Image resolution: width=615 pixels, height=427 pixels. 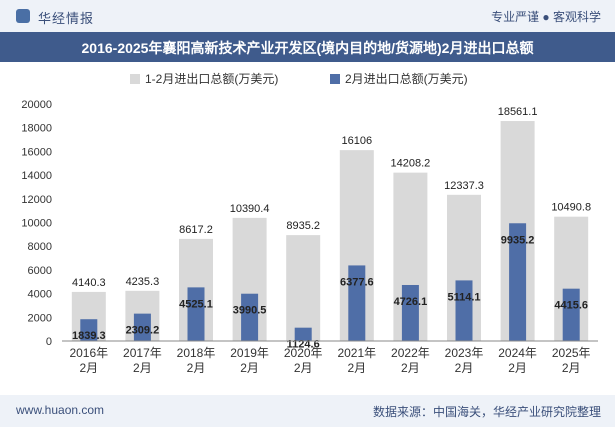 I want to click on brand-slogan: 专业严谨 ● 客观科学, so click(x=546, y=17).